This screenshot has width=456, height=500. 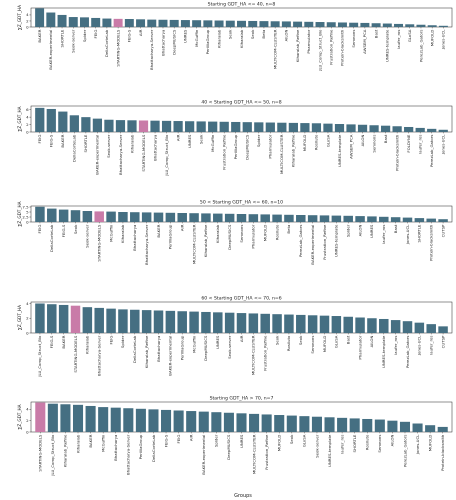 I want to click on x-tick-label: Seok-server, so click(x=108, y=146).